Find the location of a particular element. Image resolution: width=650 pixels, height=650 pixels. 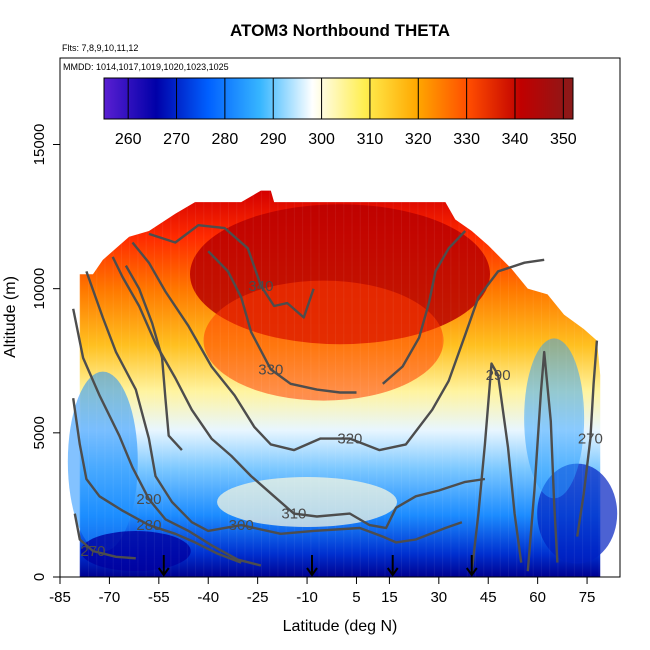

x-axis-label: Latitude (deg N) is located at coordinates (340, 626).